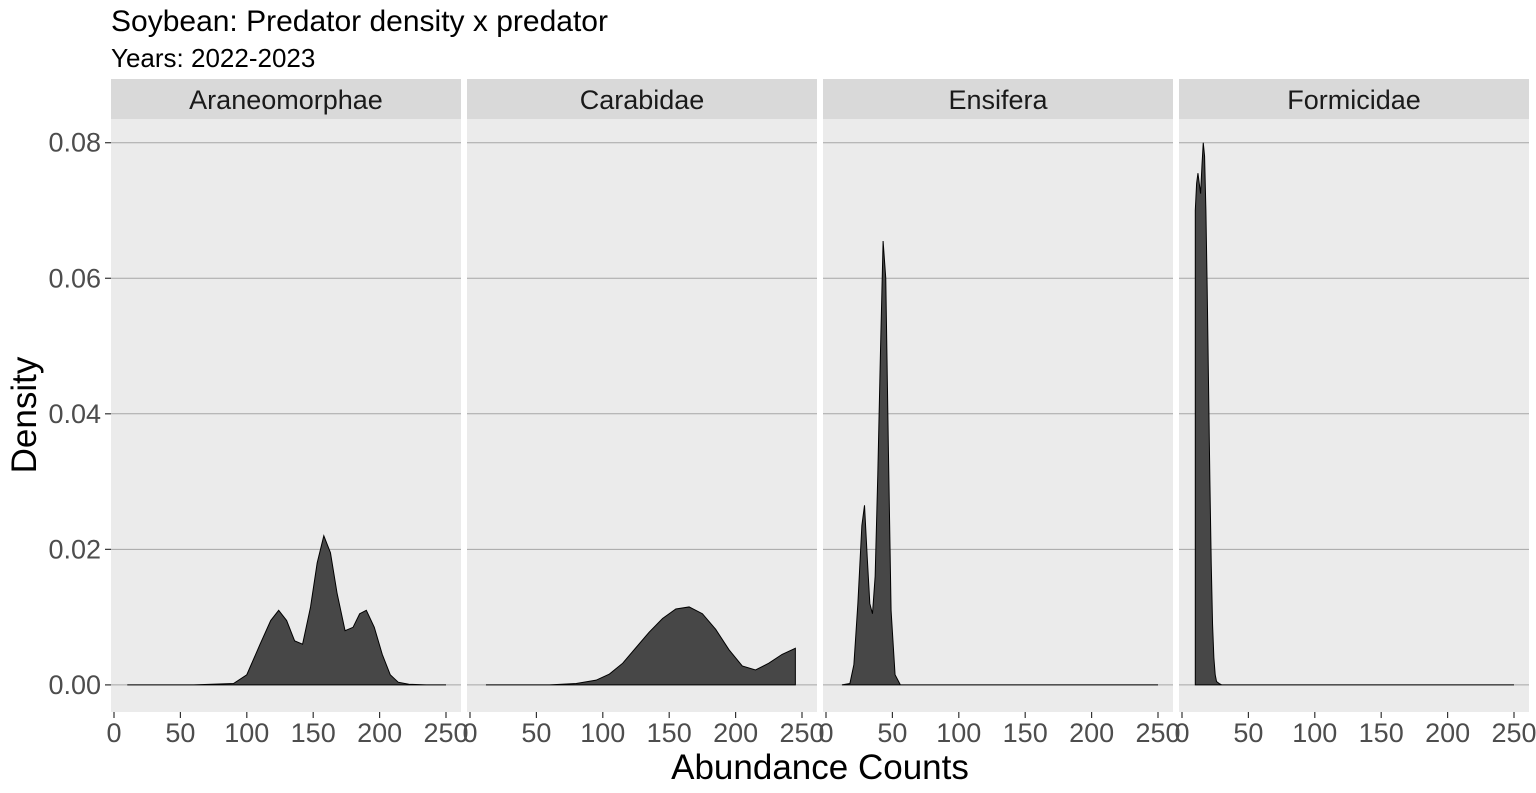 The height and width of the screenshot is (793, 1536). I want to click on chart-title: Soybean: Predator density x predator, so click(359, 21).